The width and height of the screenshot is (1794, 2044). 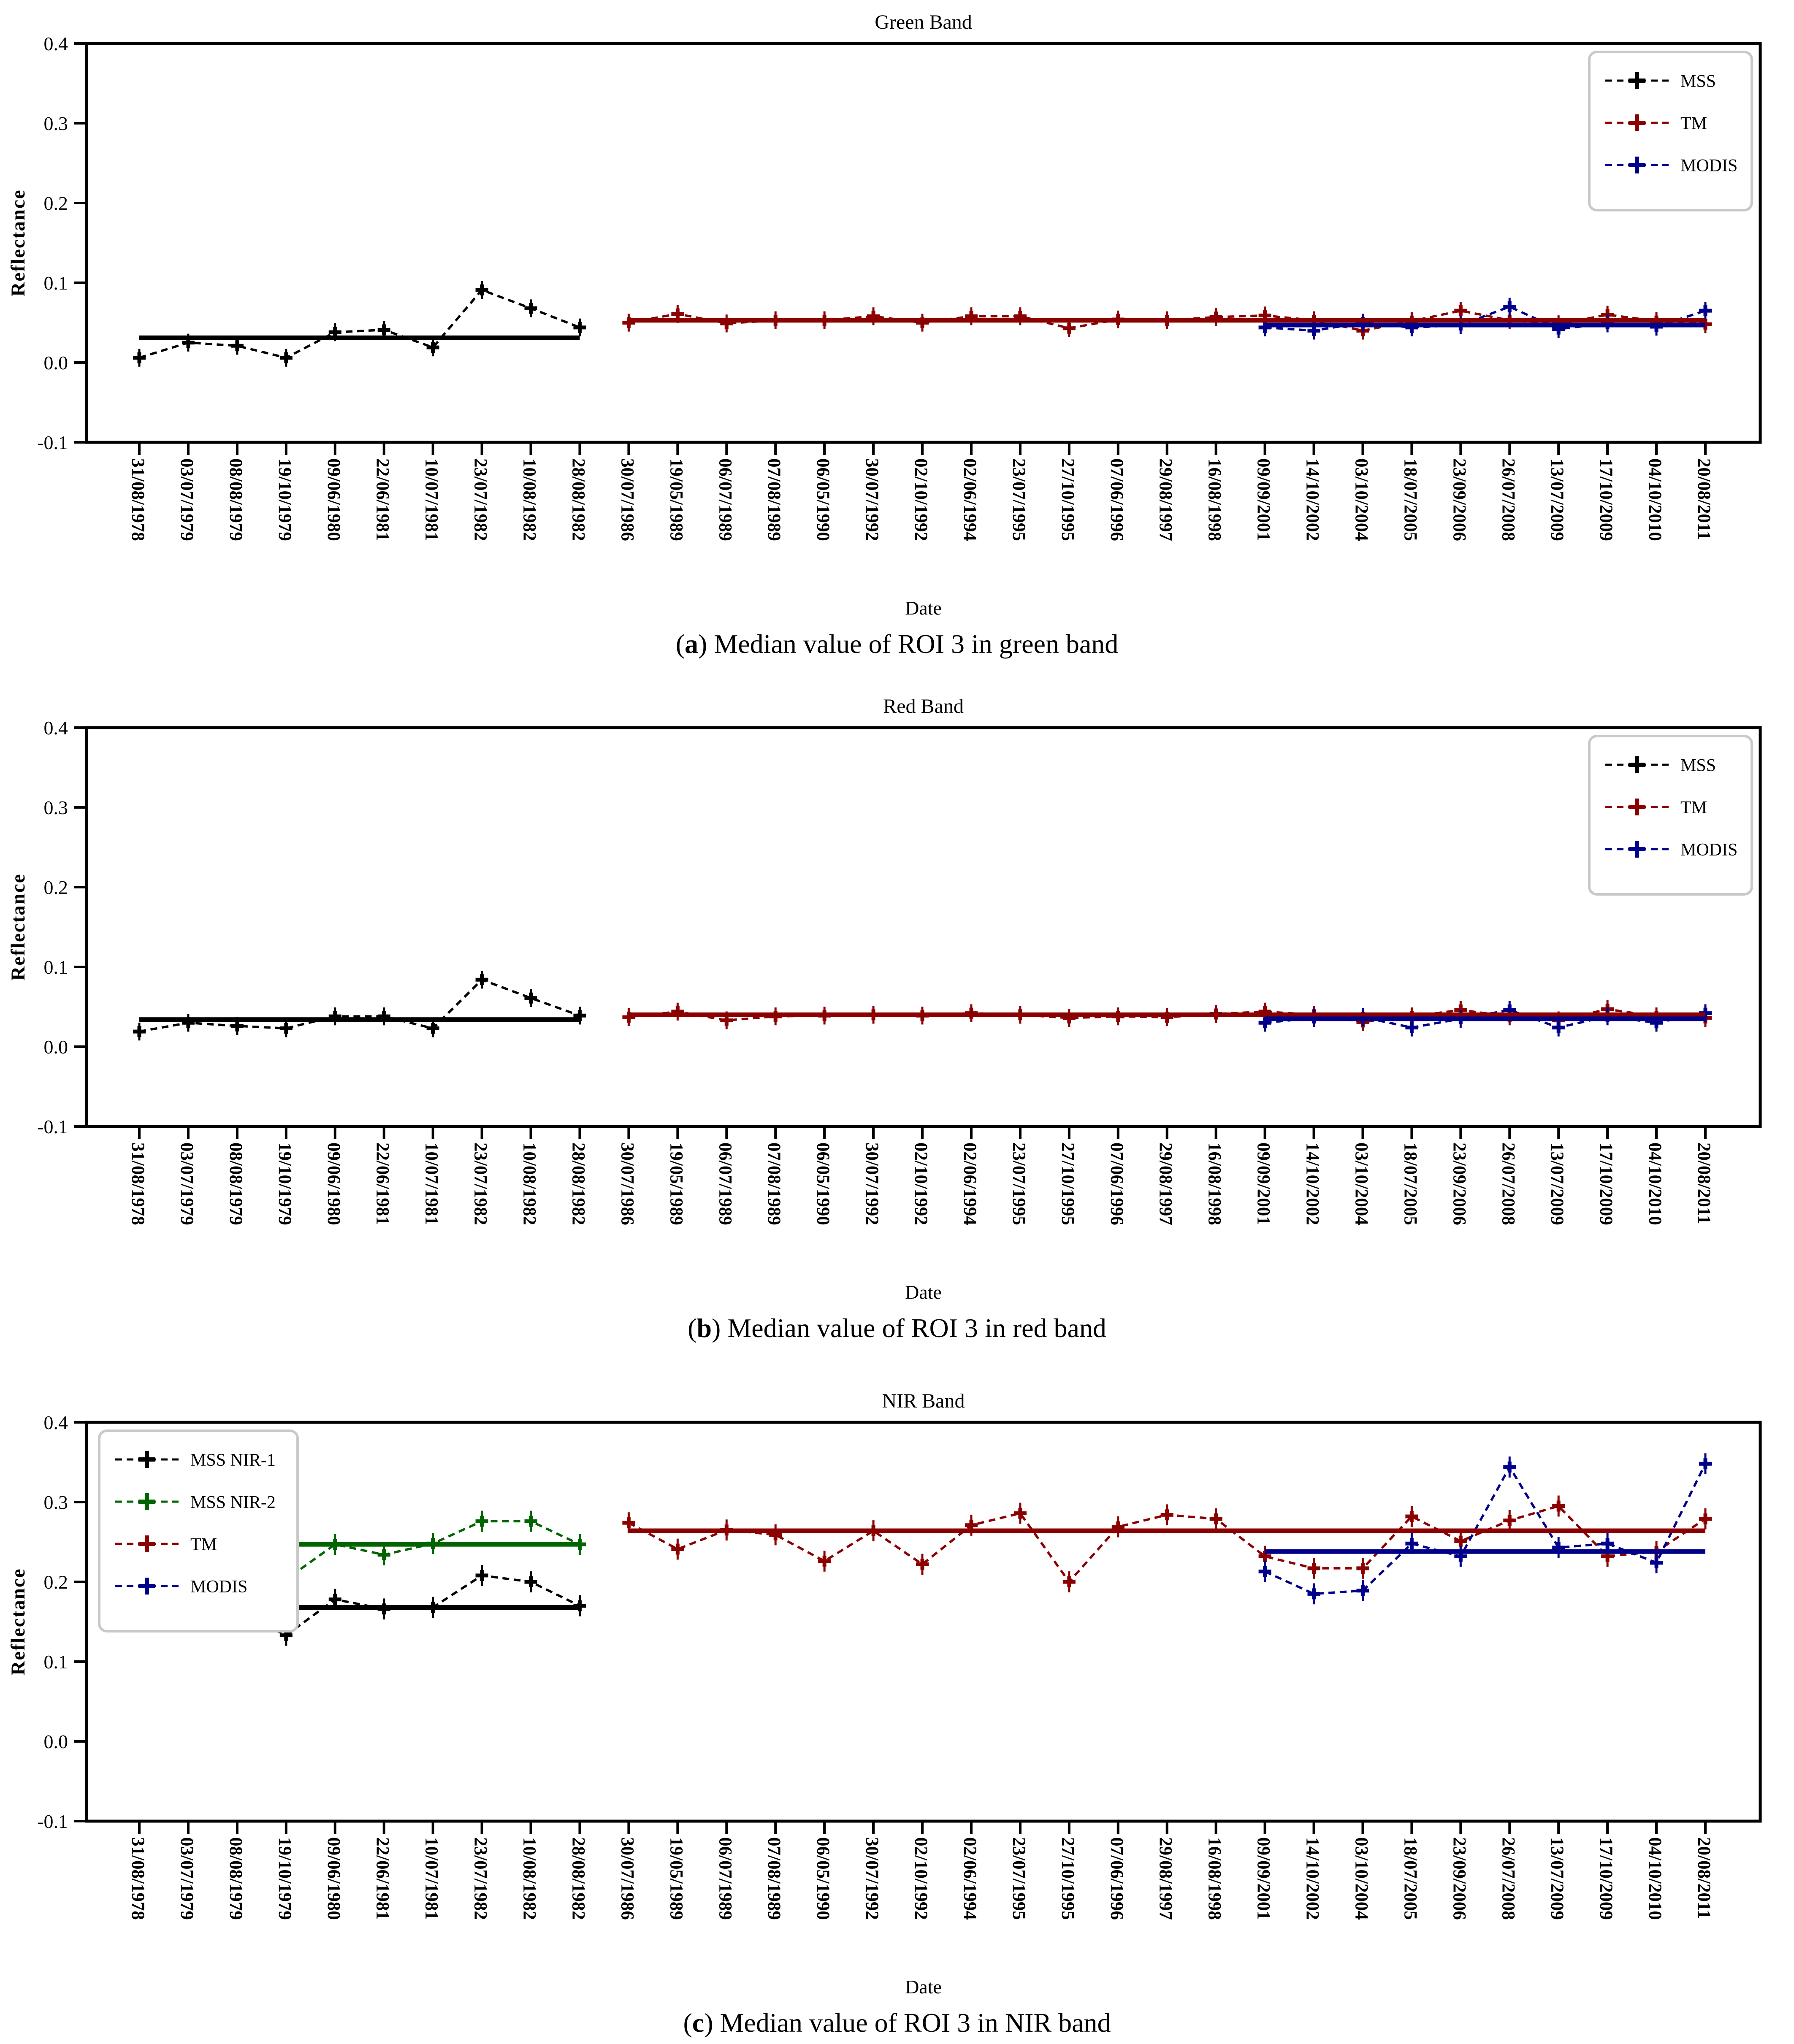 What do you see at coordinates (823, 1878) in the screenshot?
I see `x-tick-label: 06/05/1990` at bounding box center [823, 1878].